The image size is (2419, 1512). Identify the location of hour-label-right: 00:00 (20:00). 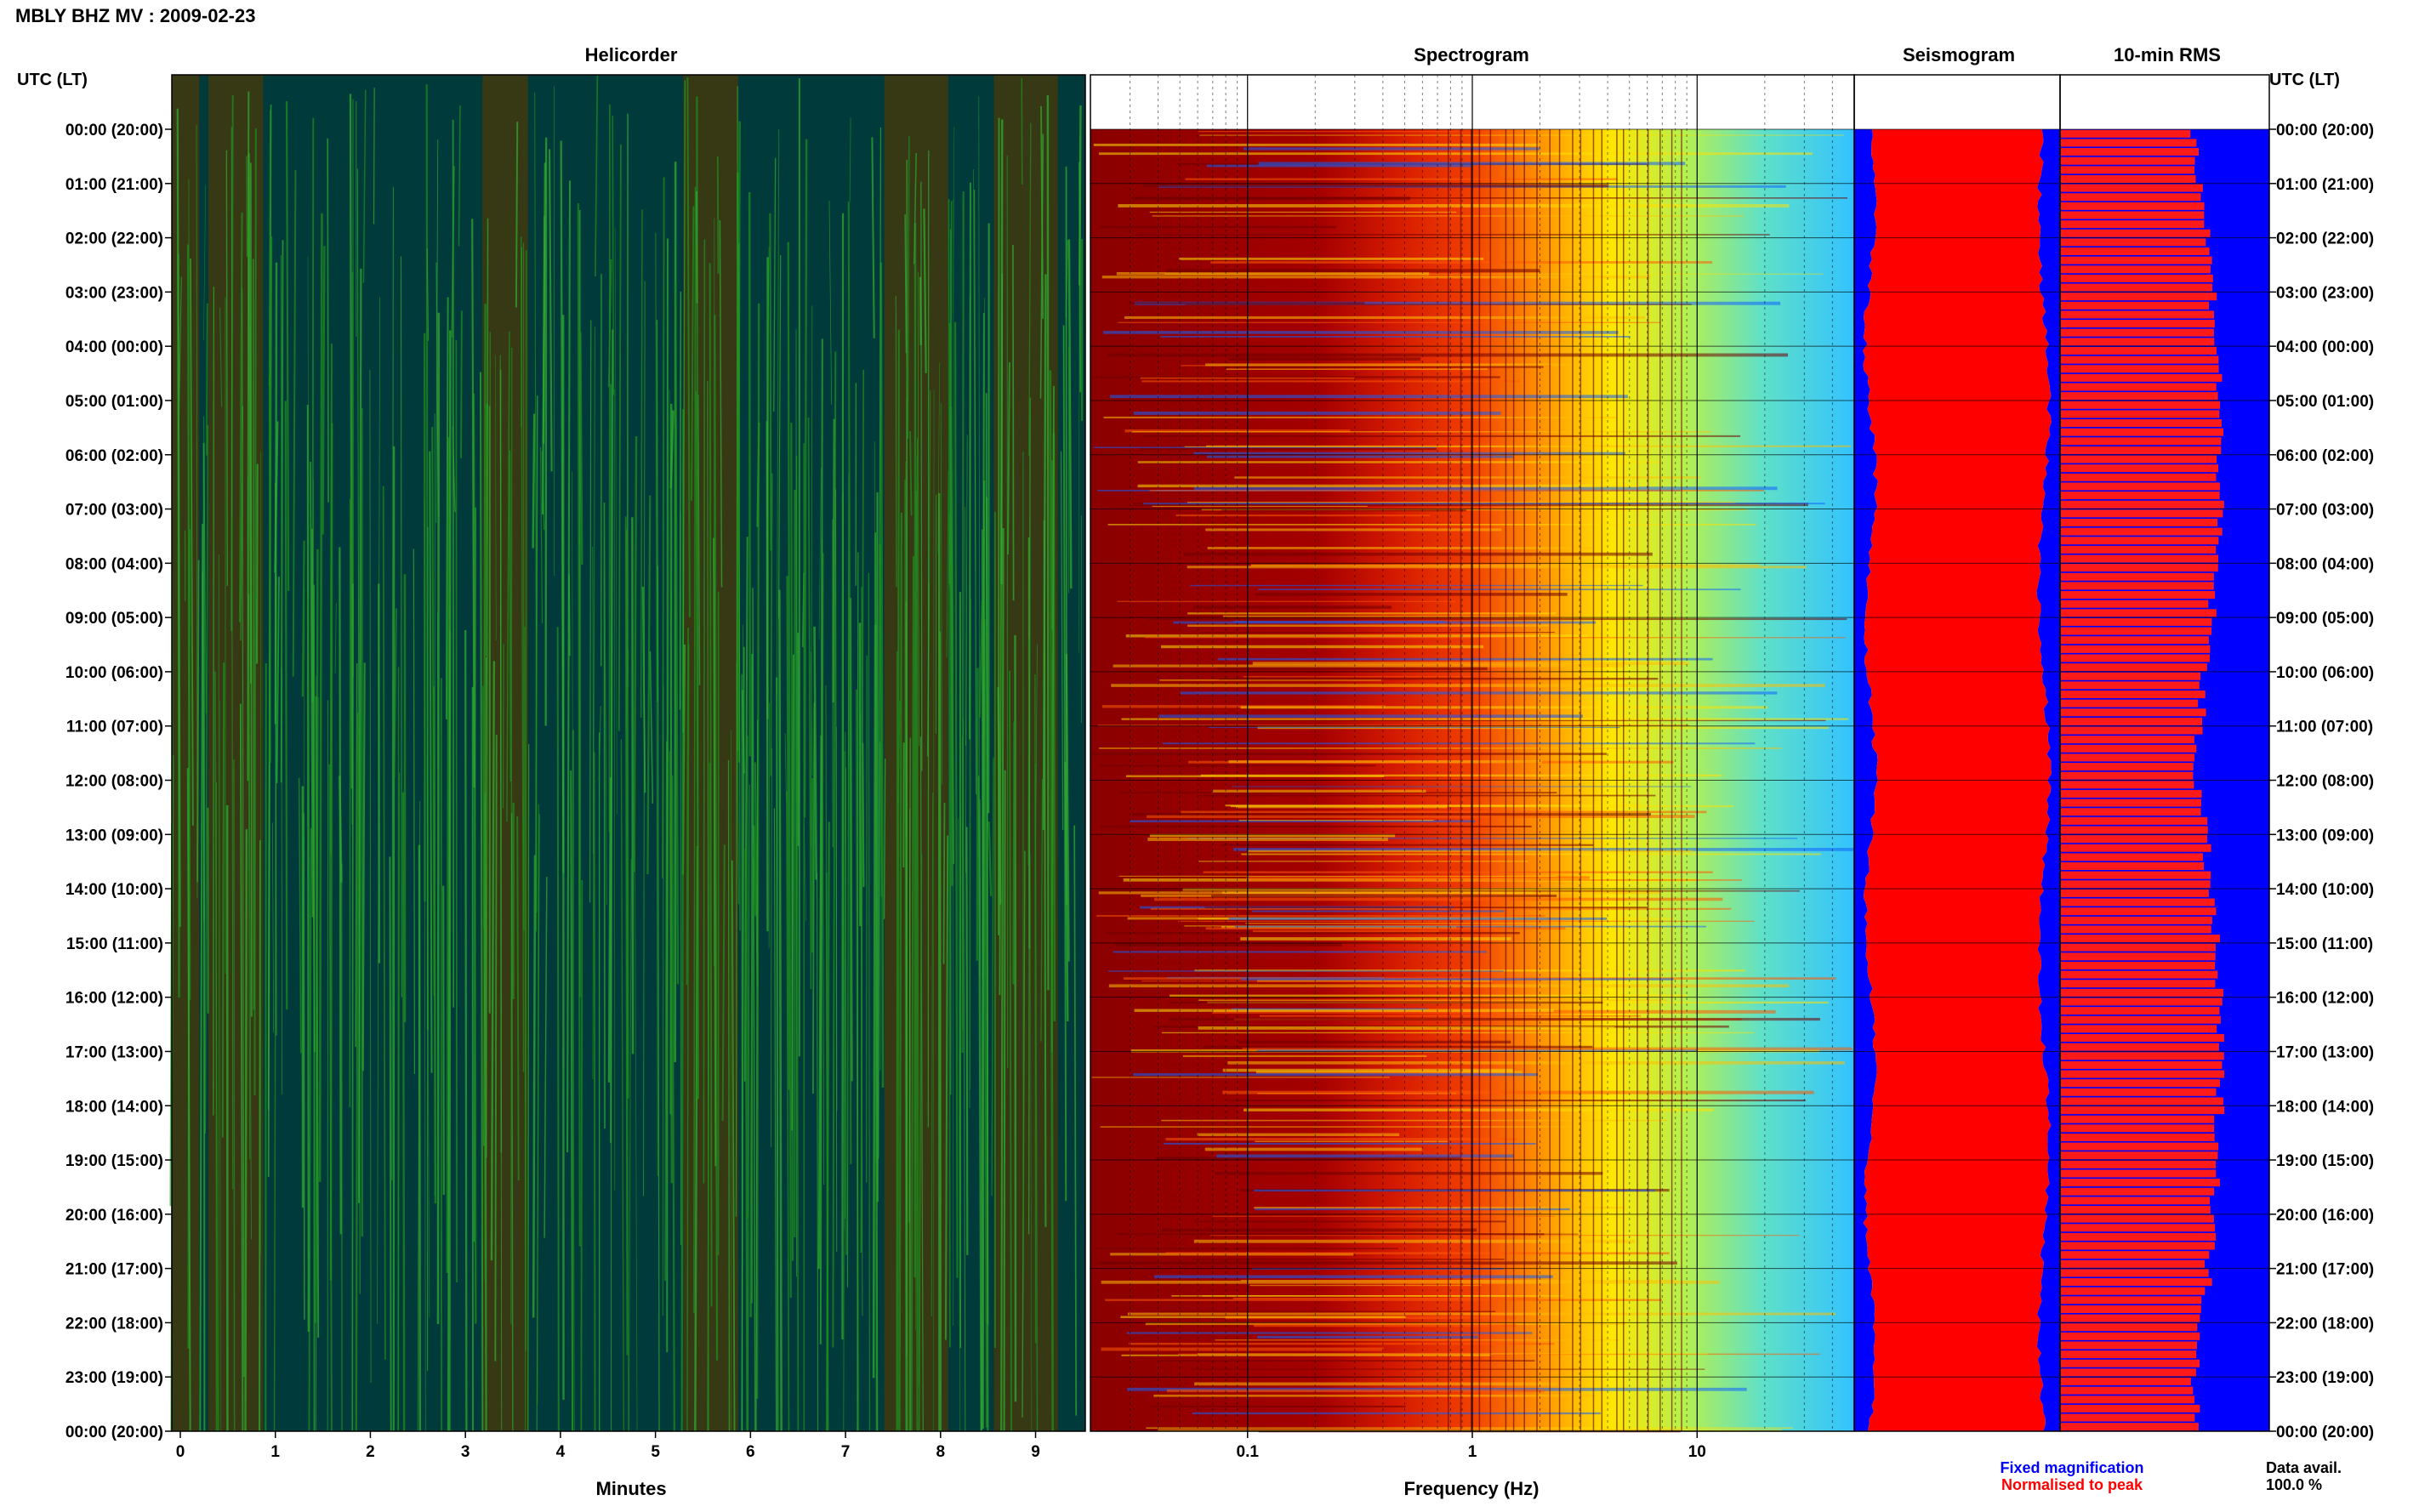
(2325, 1432).